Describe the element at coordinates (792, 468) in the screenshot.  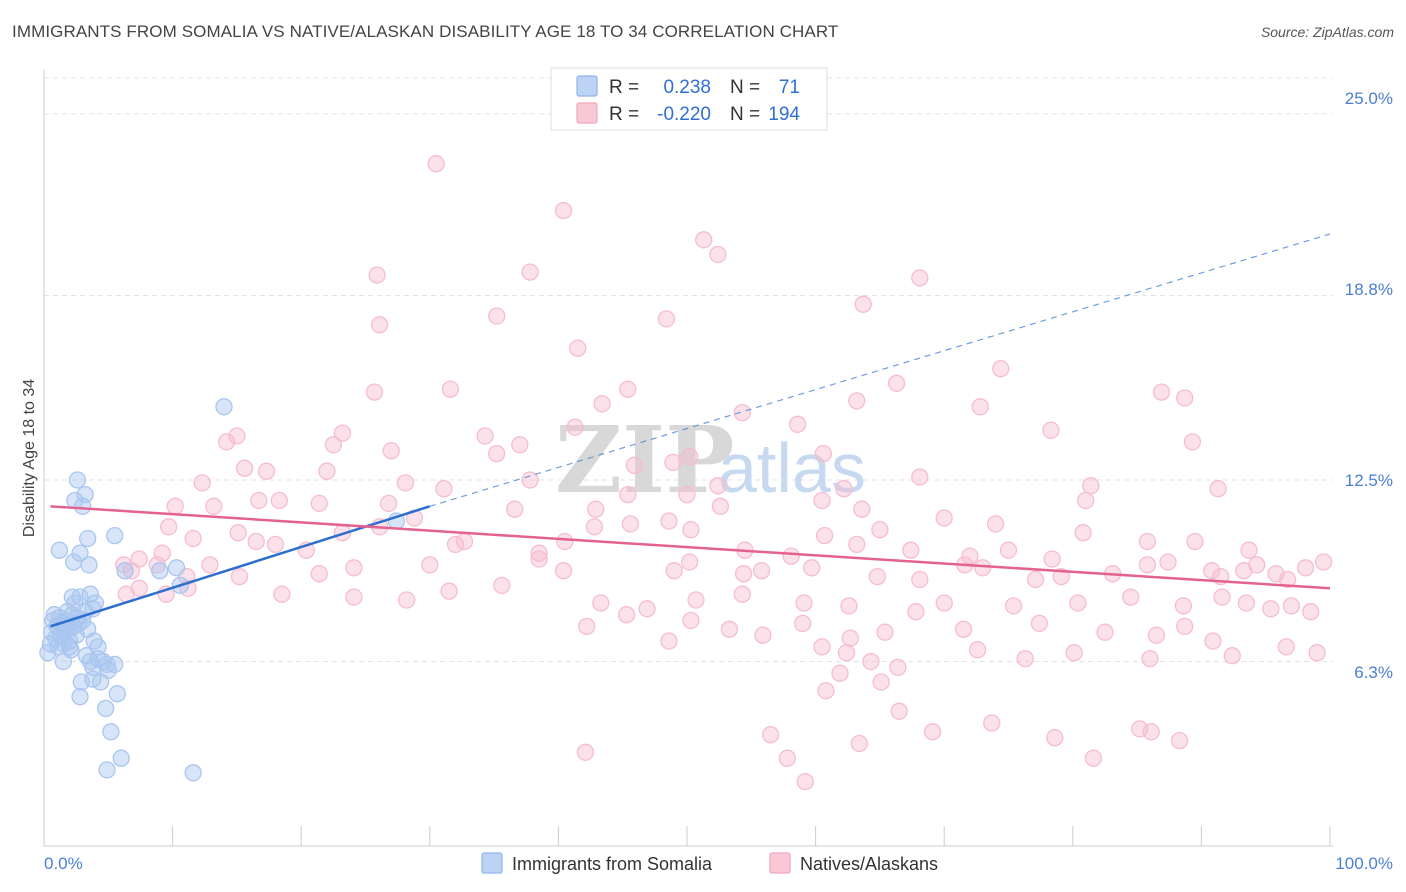
I see `watermark-atlas: atlas` at that location.